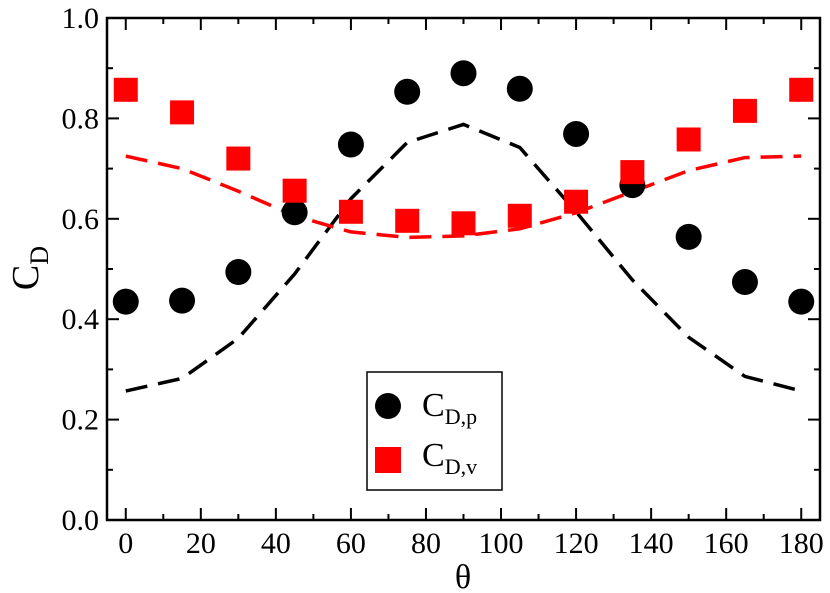 This screenshot has width=830, height=593. I want to click on legend: CD,p CD,v, so click(434, 431).